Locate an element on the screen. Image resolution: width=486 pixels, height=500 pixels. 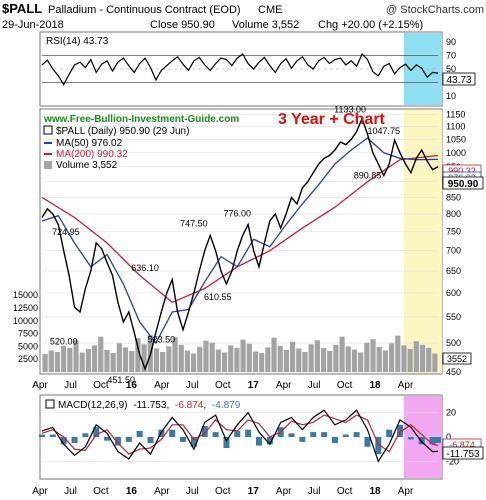
rsi-last-badge-box is located at coordinates (459, 79).